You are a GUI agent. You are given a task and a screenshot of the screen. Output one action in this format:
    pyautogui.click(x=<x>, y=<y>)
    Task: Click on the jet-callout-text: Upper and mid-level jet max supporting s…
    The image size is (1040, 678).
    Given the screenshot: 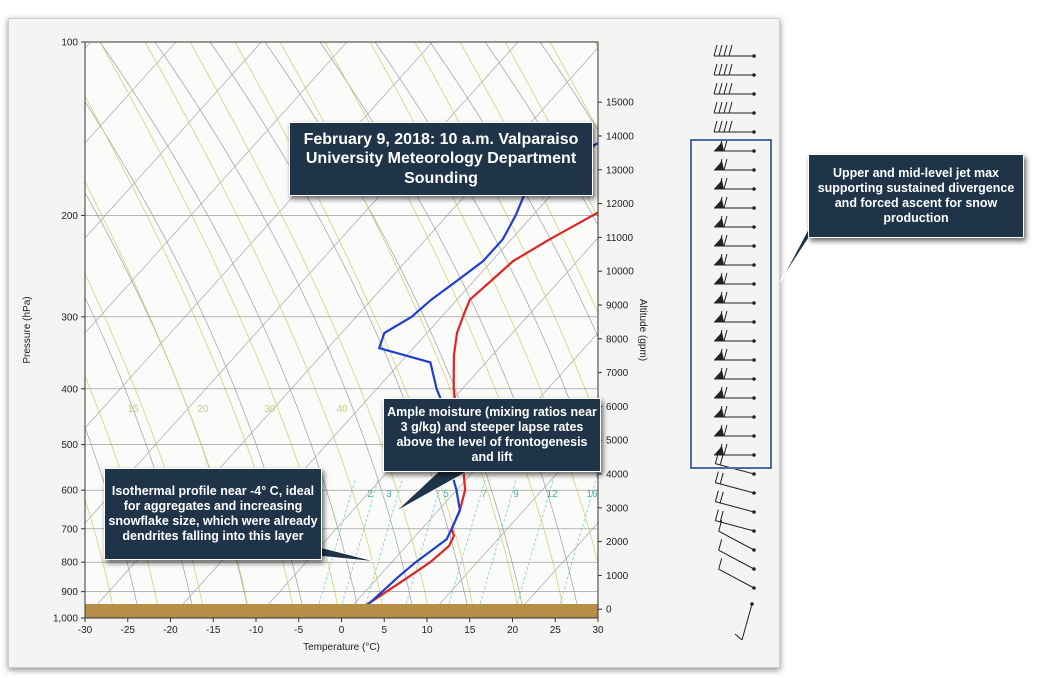 What is the action you would take?
    pyautogui.click(x=916, y=195)
    